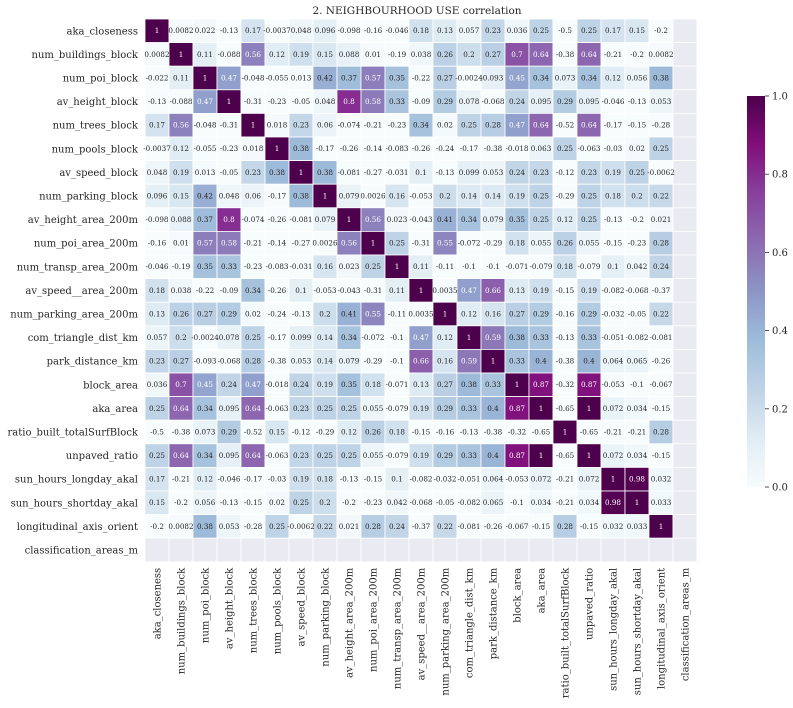 The width and height of the screenshot is (793, 708). Describe the element at coordinates (780, 253) in the screenshot. I see `colorbar-tick-label: 0.6` at that location.